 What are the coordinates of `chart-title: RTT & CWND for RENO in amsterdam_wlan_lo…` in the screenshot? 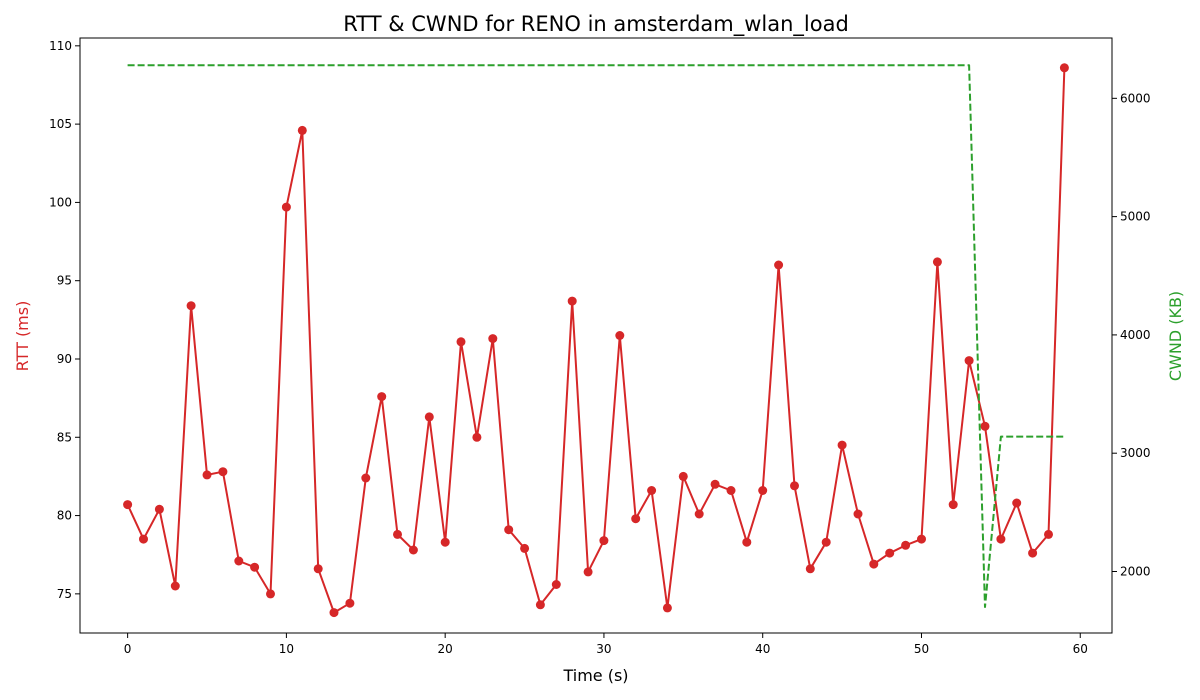 It's located at (596, 24).